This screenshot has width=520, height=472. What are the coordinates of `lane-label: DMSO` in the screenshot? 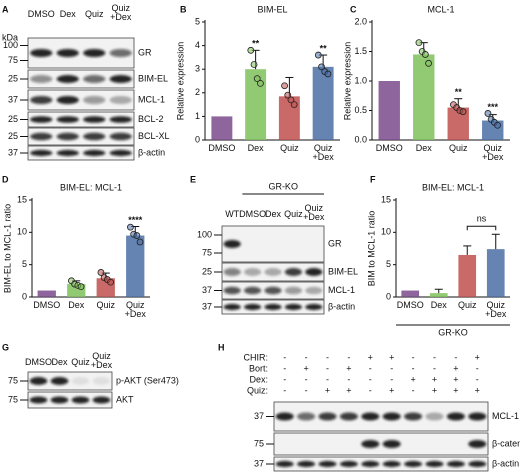 It's located at (253, 214).